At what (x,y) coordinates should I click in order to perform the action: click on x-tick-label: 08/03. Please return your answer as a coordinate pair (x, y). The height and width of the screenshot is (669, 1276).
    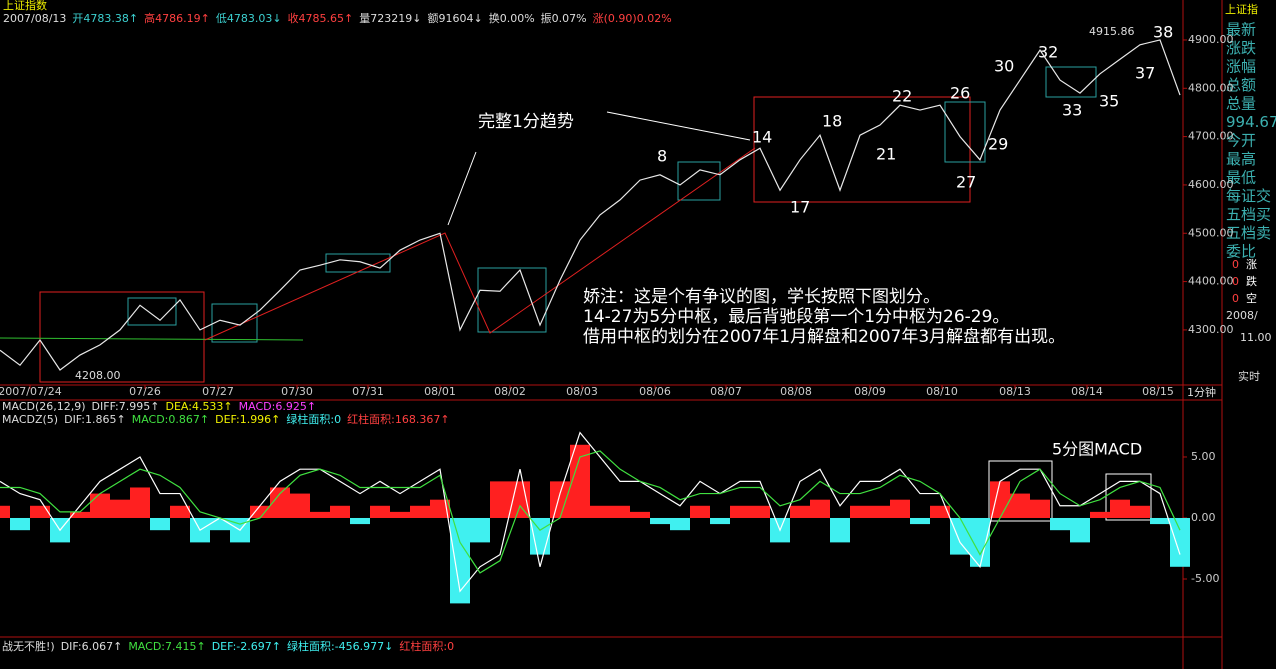
    Looking at the image, I should click on (582, 391).